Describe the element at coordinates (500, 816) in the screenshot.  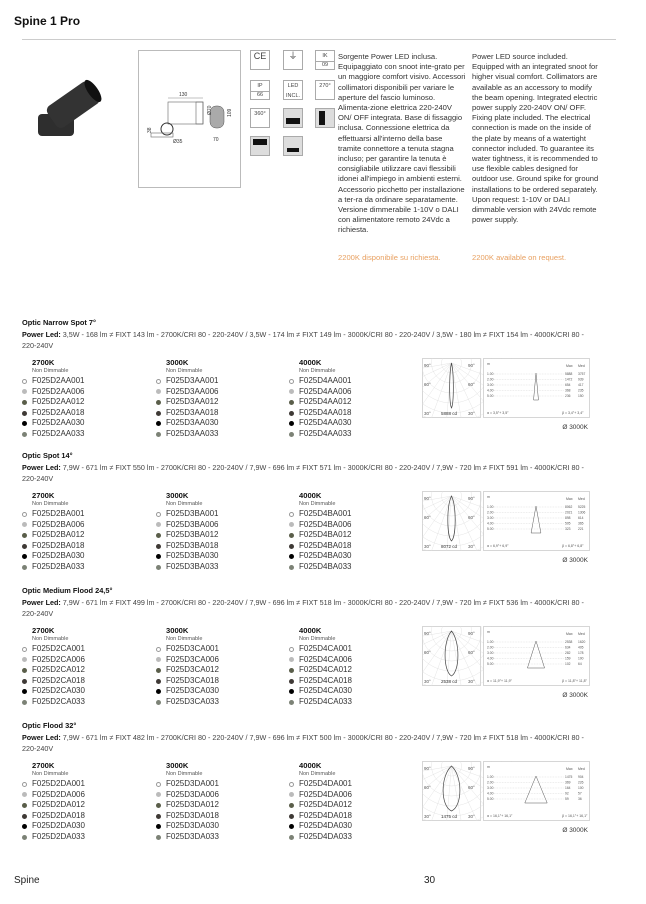
I see `alpha-angle: α = 16,1°+ 16,1°` at that location.